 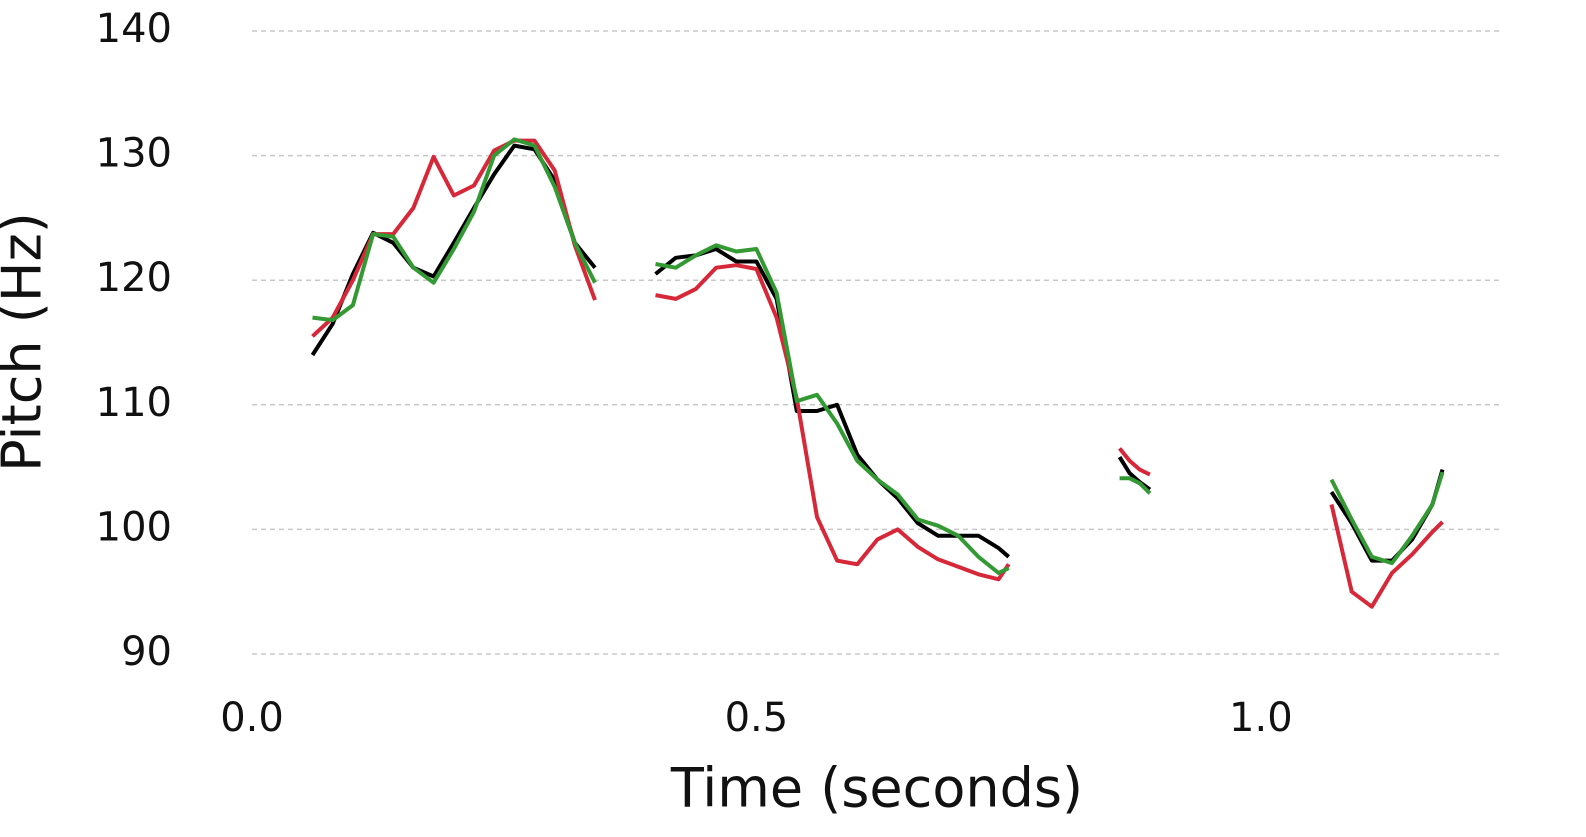 I want to click on x-tick-label: 1.0, so click(x=1261, y=718).